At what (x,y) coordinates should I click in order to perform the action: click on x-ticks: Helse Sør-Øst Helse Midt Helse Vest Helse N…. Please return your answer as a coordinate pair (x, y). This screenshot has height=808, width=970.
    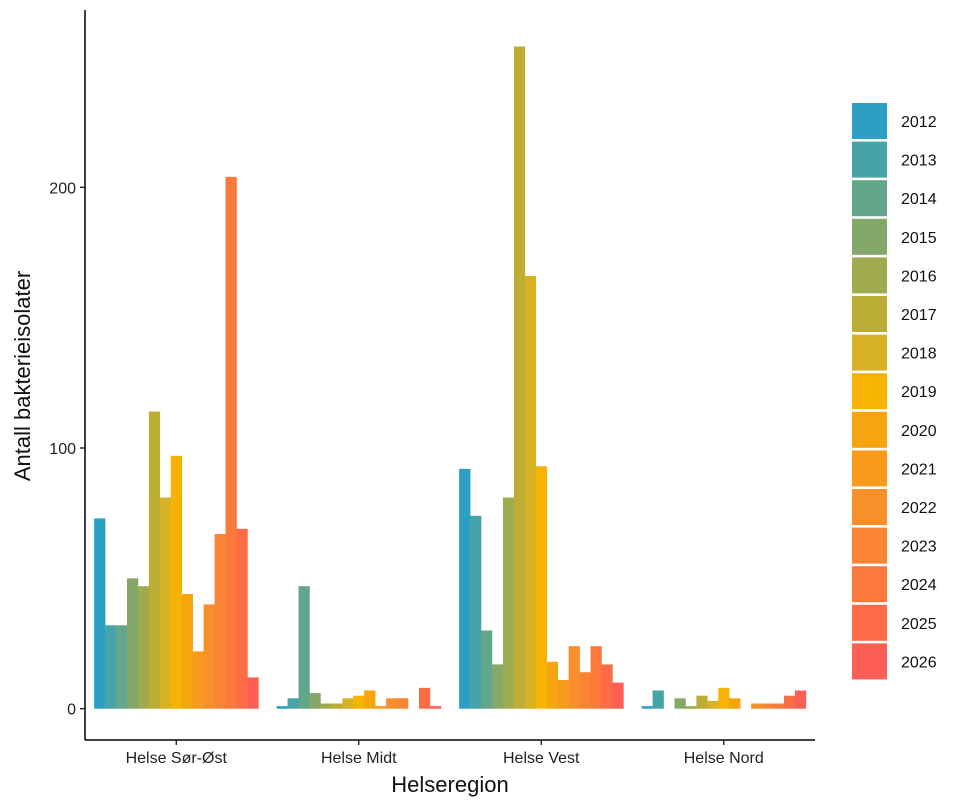
    Looking at the image, I should click on (445, 753).